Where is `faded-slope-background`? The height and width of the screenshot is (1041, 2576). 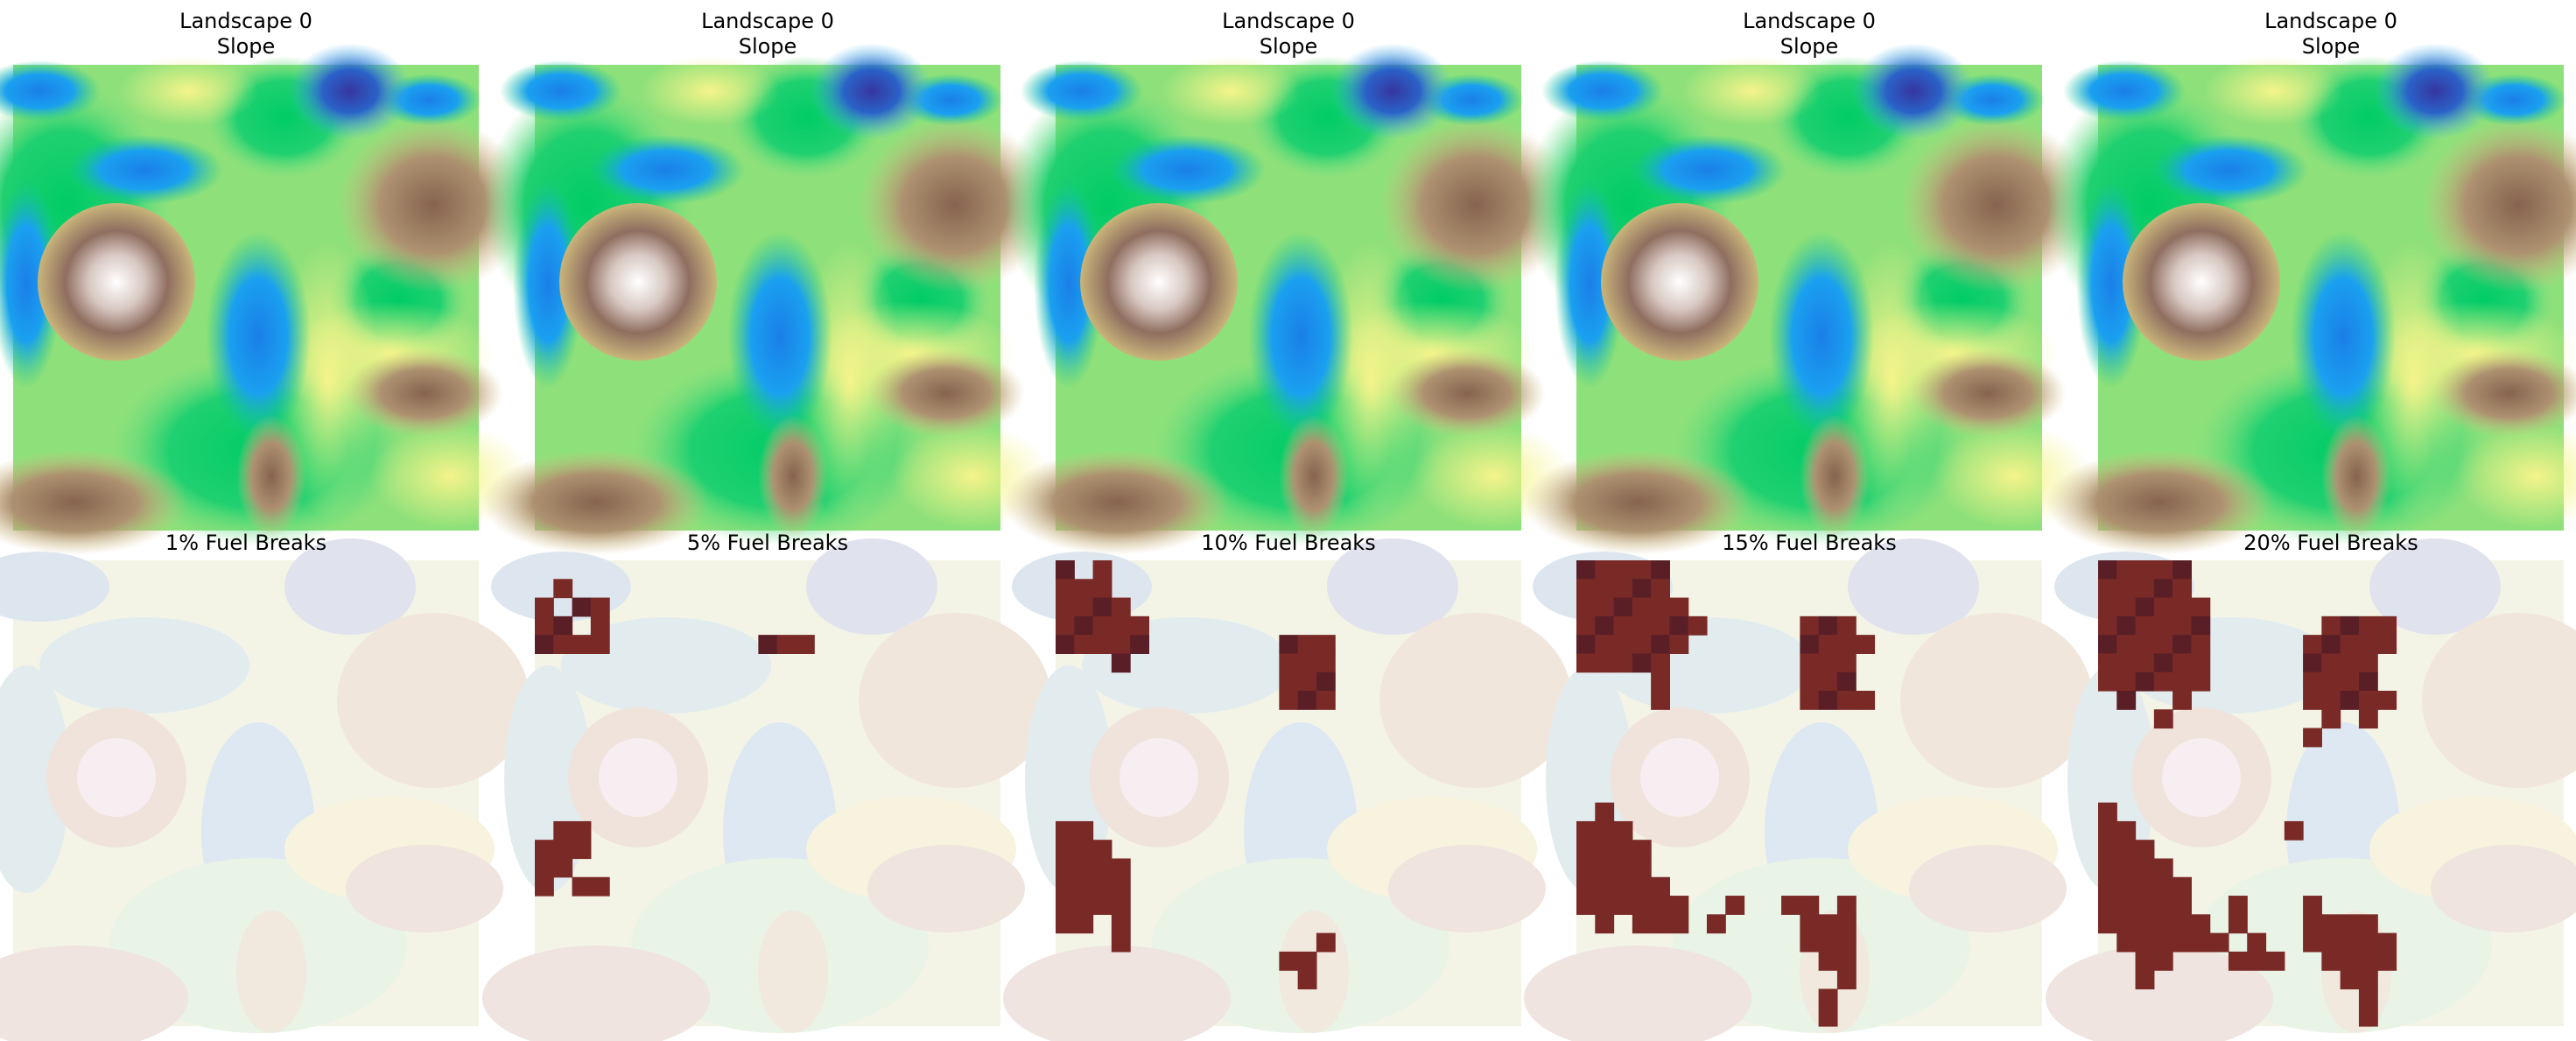
faded-slope-background is located at coordinates (265, 789).